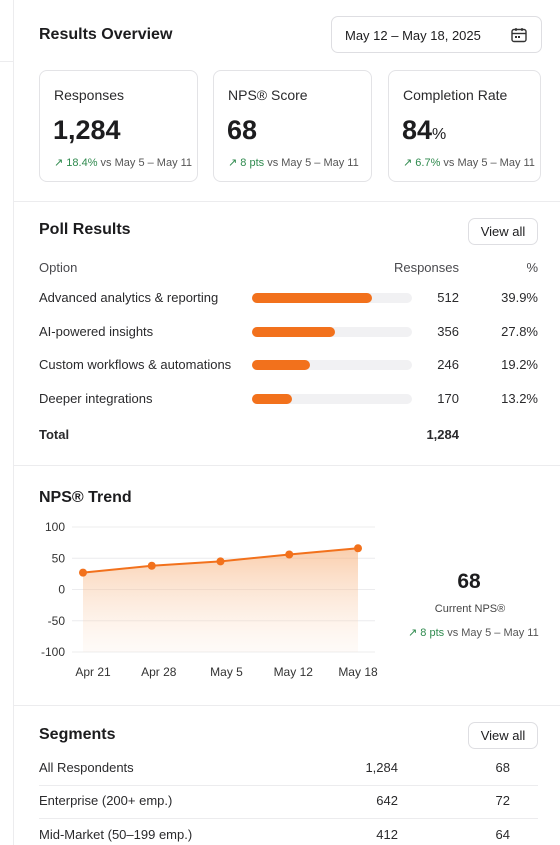  Describe the element at coordinates (455, 95) in the screenshot. I see `kpi-label: Completion Rate` at that location.